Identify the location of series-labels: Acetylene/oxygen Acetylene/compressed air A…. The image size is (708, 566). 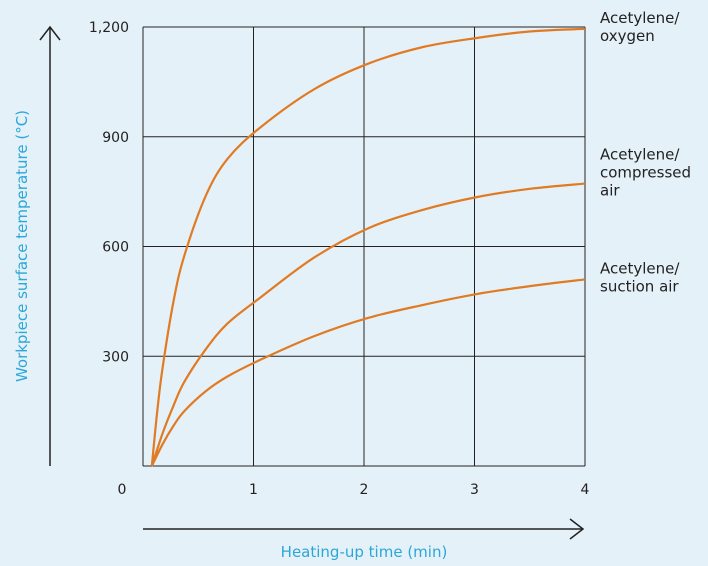
(645, 152).